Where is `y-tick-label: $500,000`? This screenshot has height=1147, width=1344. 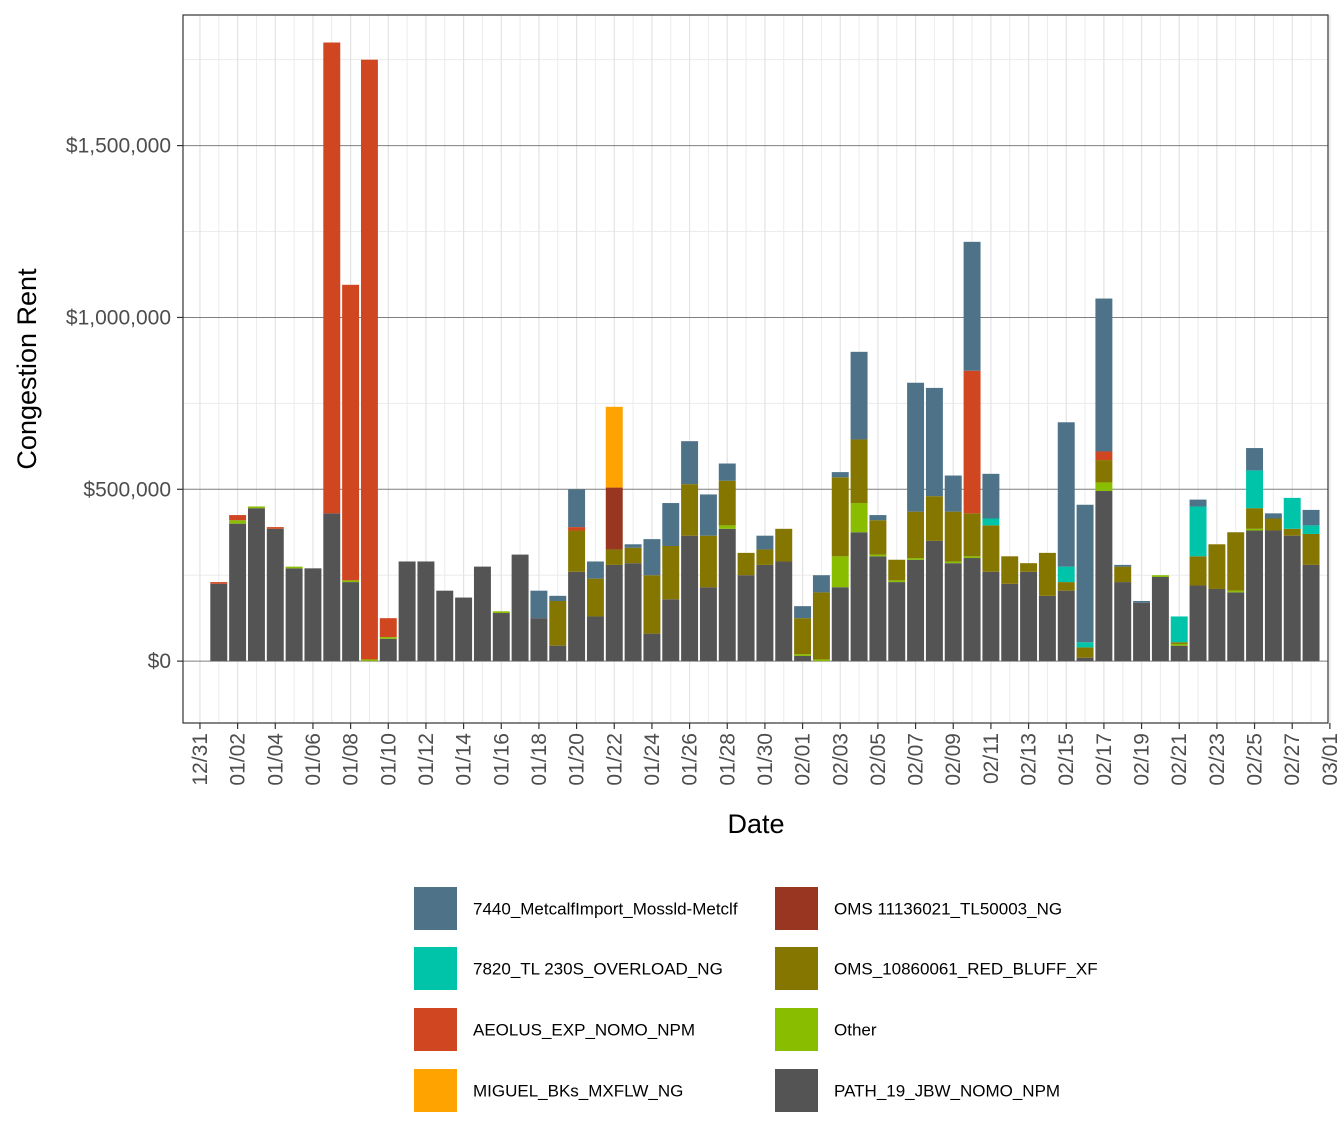
y-tick-label: $500,000 is located at coordinates (127, 489).